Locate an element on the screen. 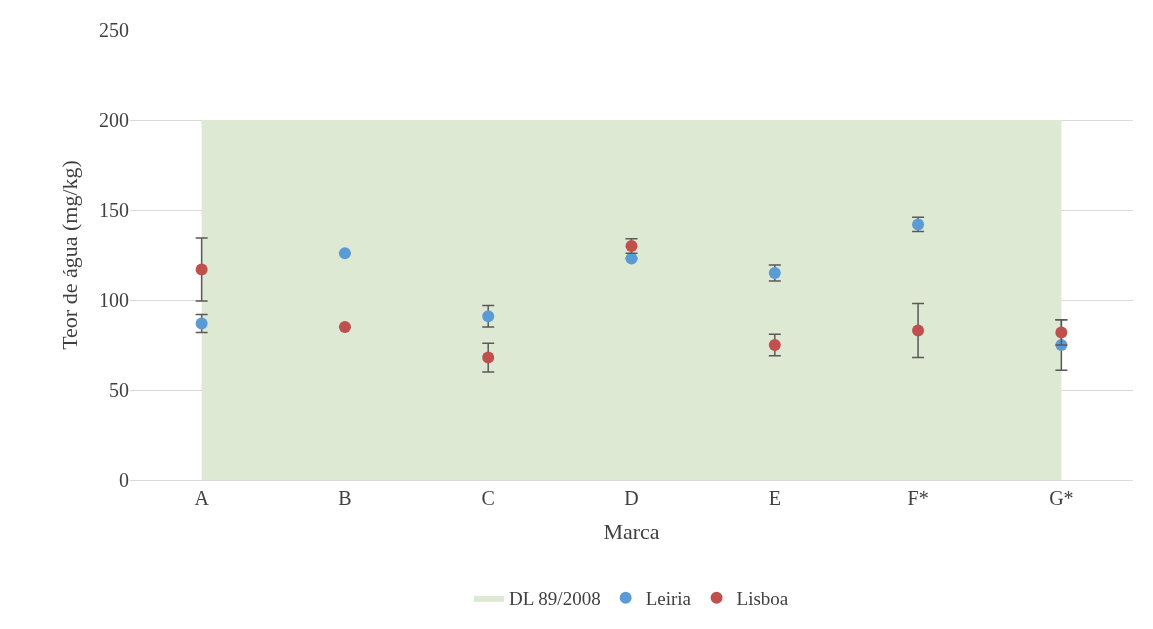 This screenshot has width=1153, height=629. y-axis-title: Teor de água (mg/kg) is located at coordinates (69, 255).